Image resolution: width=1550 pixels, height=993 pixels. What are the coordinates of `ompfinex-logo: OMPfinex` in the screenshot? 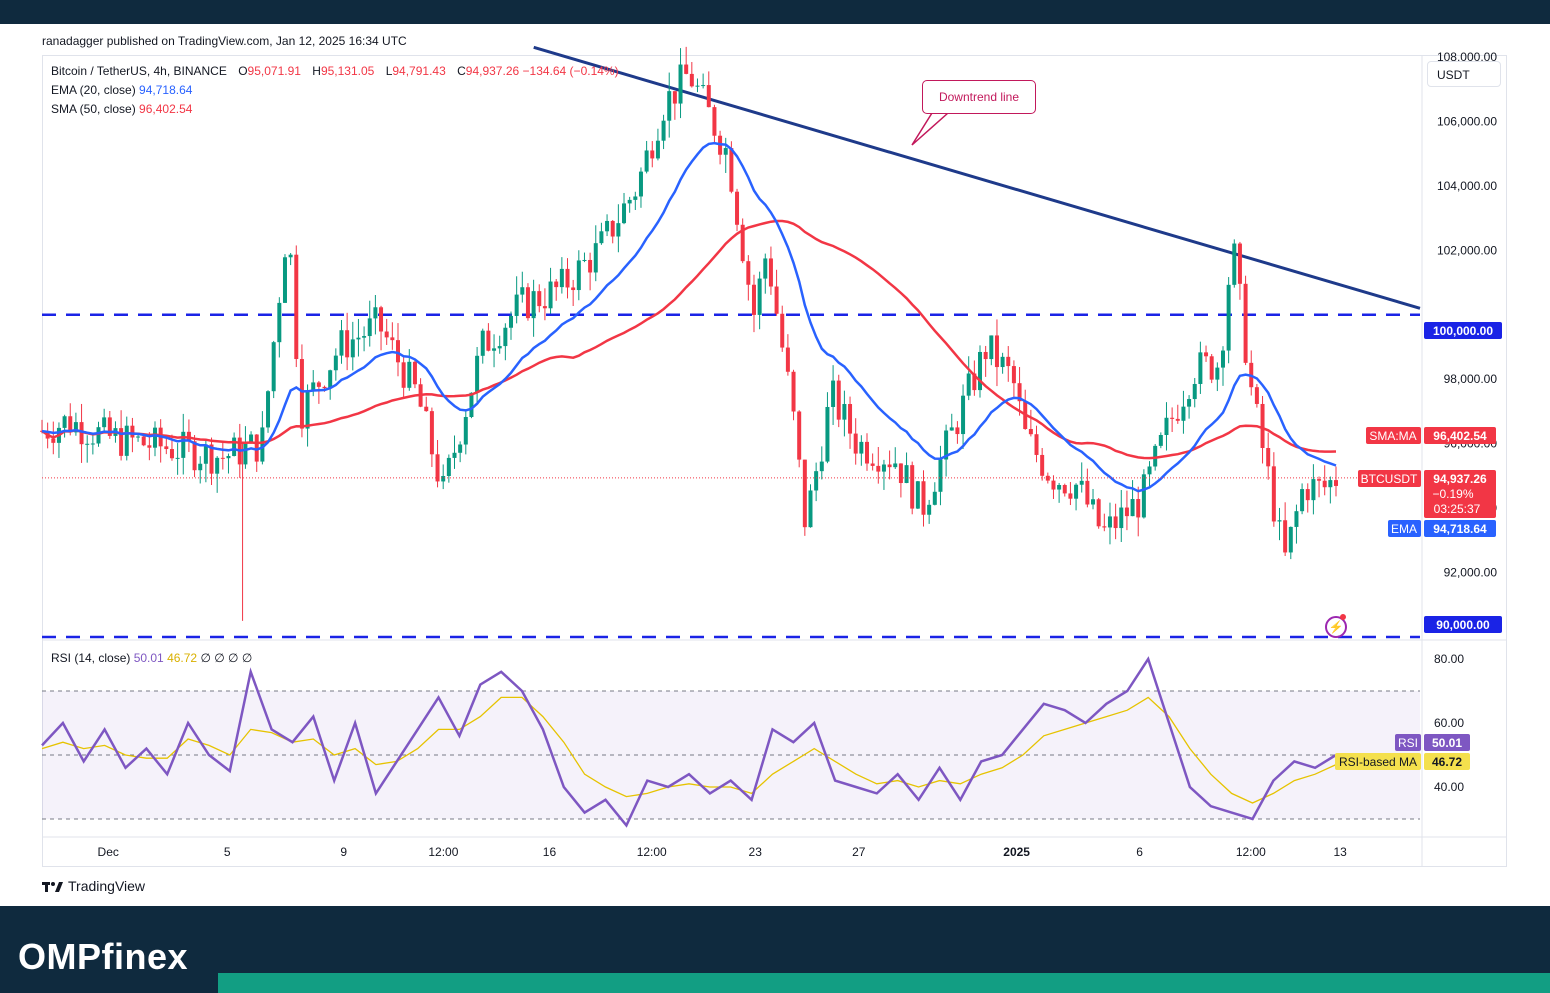 It's located at (103, 956).